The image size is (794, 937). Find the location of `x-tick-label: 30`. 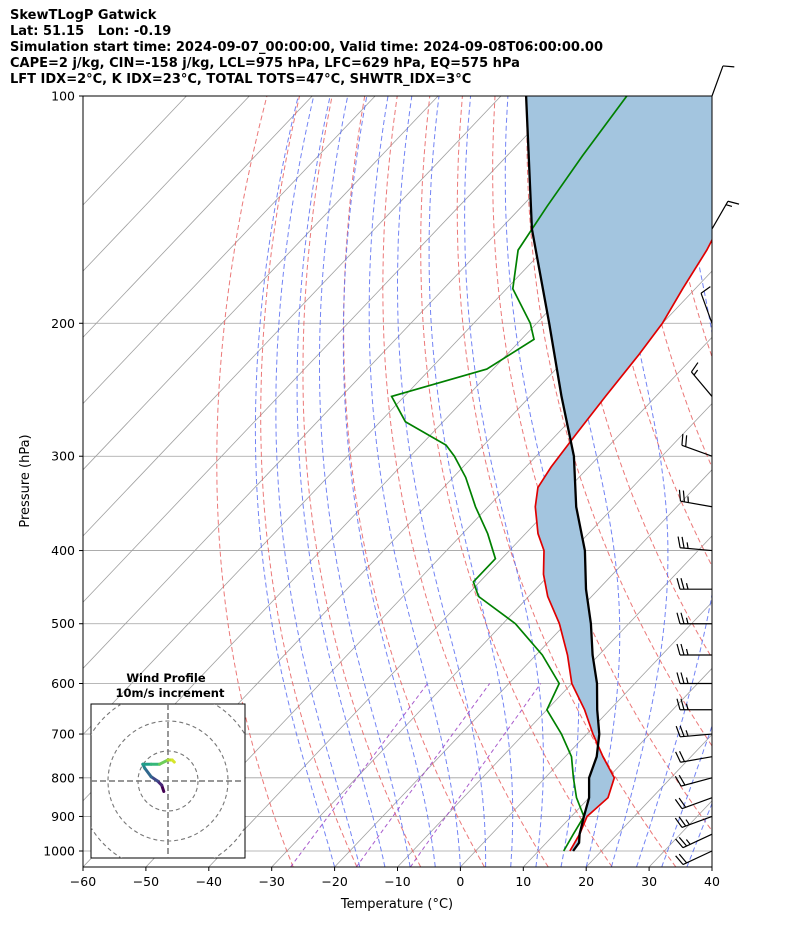

x-tick-label: 30 is located at coordinates (649, 881).